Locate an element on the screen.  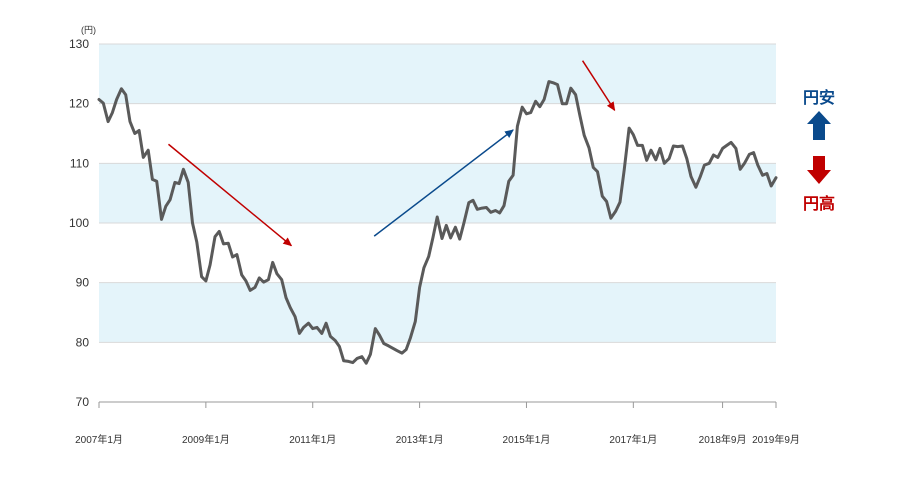
x-tick-label: 2011年1月 is located at coordinates (312, 439).